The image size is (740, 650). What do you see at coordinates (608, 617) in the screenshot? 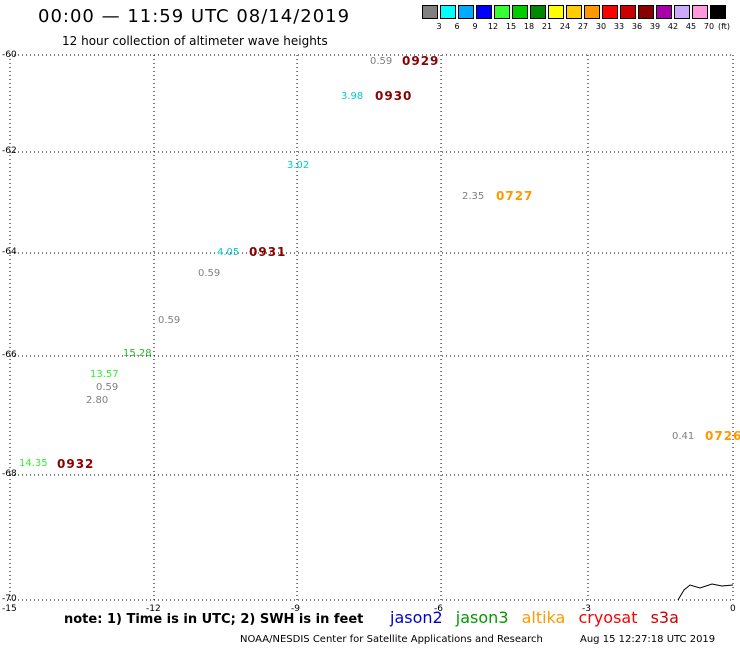
I see `satellite-name: cryosat` at bounding box center [608, 617].